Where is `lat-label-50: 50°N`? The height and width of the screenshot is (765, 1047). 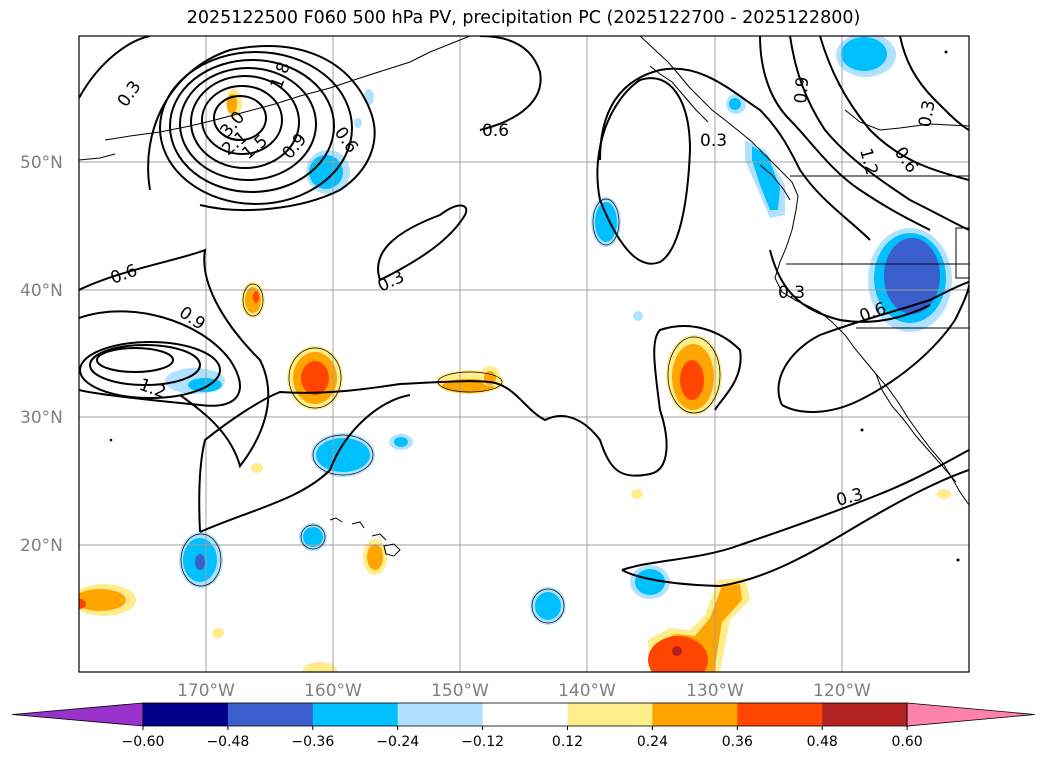
lat-label-50: 50°N is located at coordinates (41, 163).